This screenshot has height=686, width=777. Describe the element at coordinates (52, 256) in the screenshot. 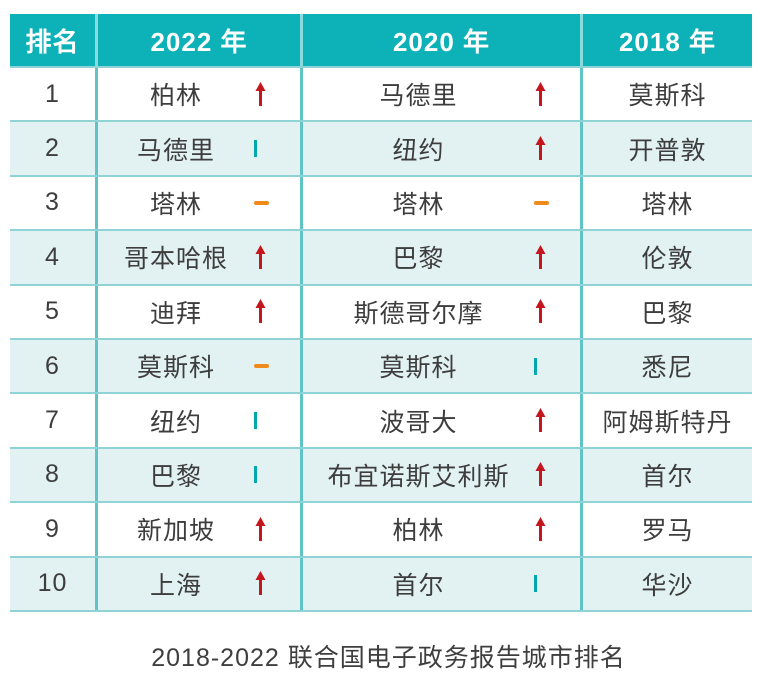

I see `rank-cell: 4` at that location.